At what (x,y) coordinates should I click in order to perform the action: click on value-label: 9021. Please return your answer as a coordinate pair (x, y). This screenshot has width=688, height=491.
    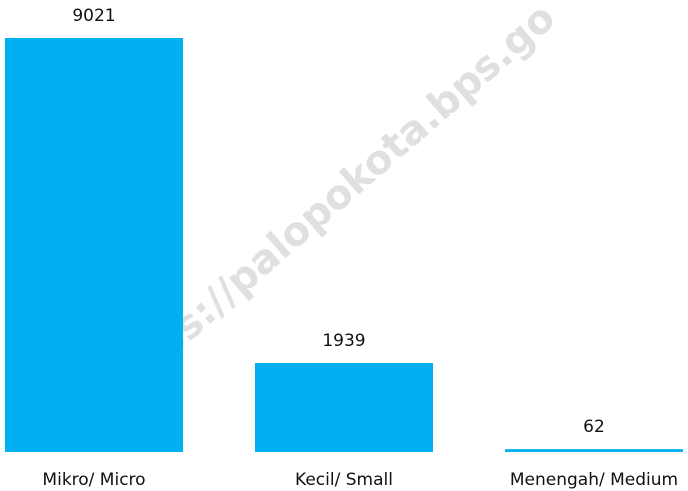
    Looking at the image, I should click on (93, 16).